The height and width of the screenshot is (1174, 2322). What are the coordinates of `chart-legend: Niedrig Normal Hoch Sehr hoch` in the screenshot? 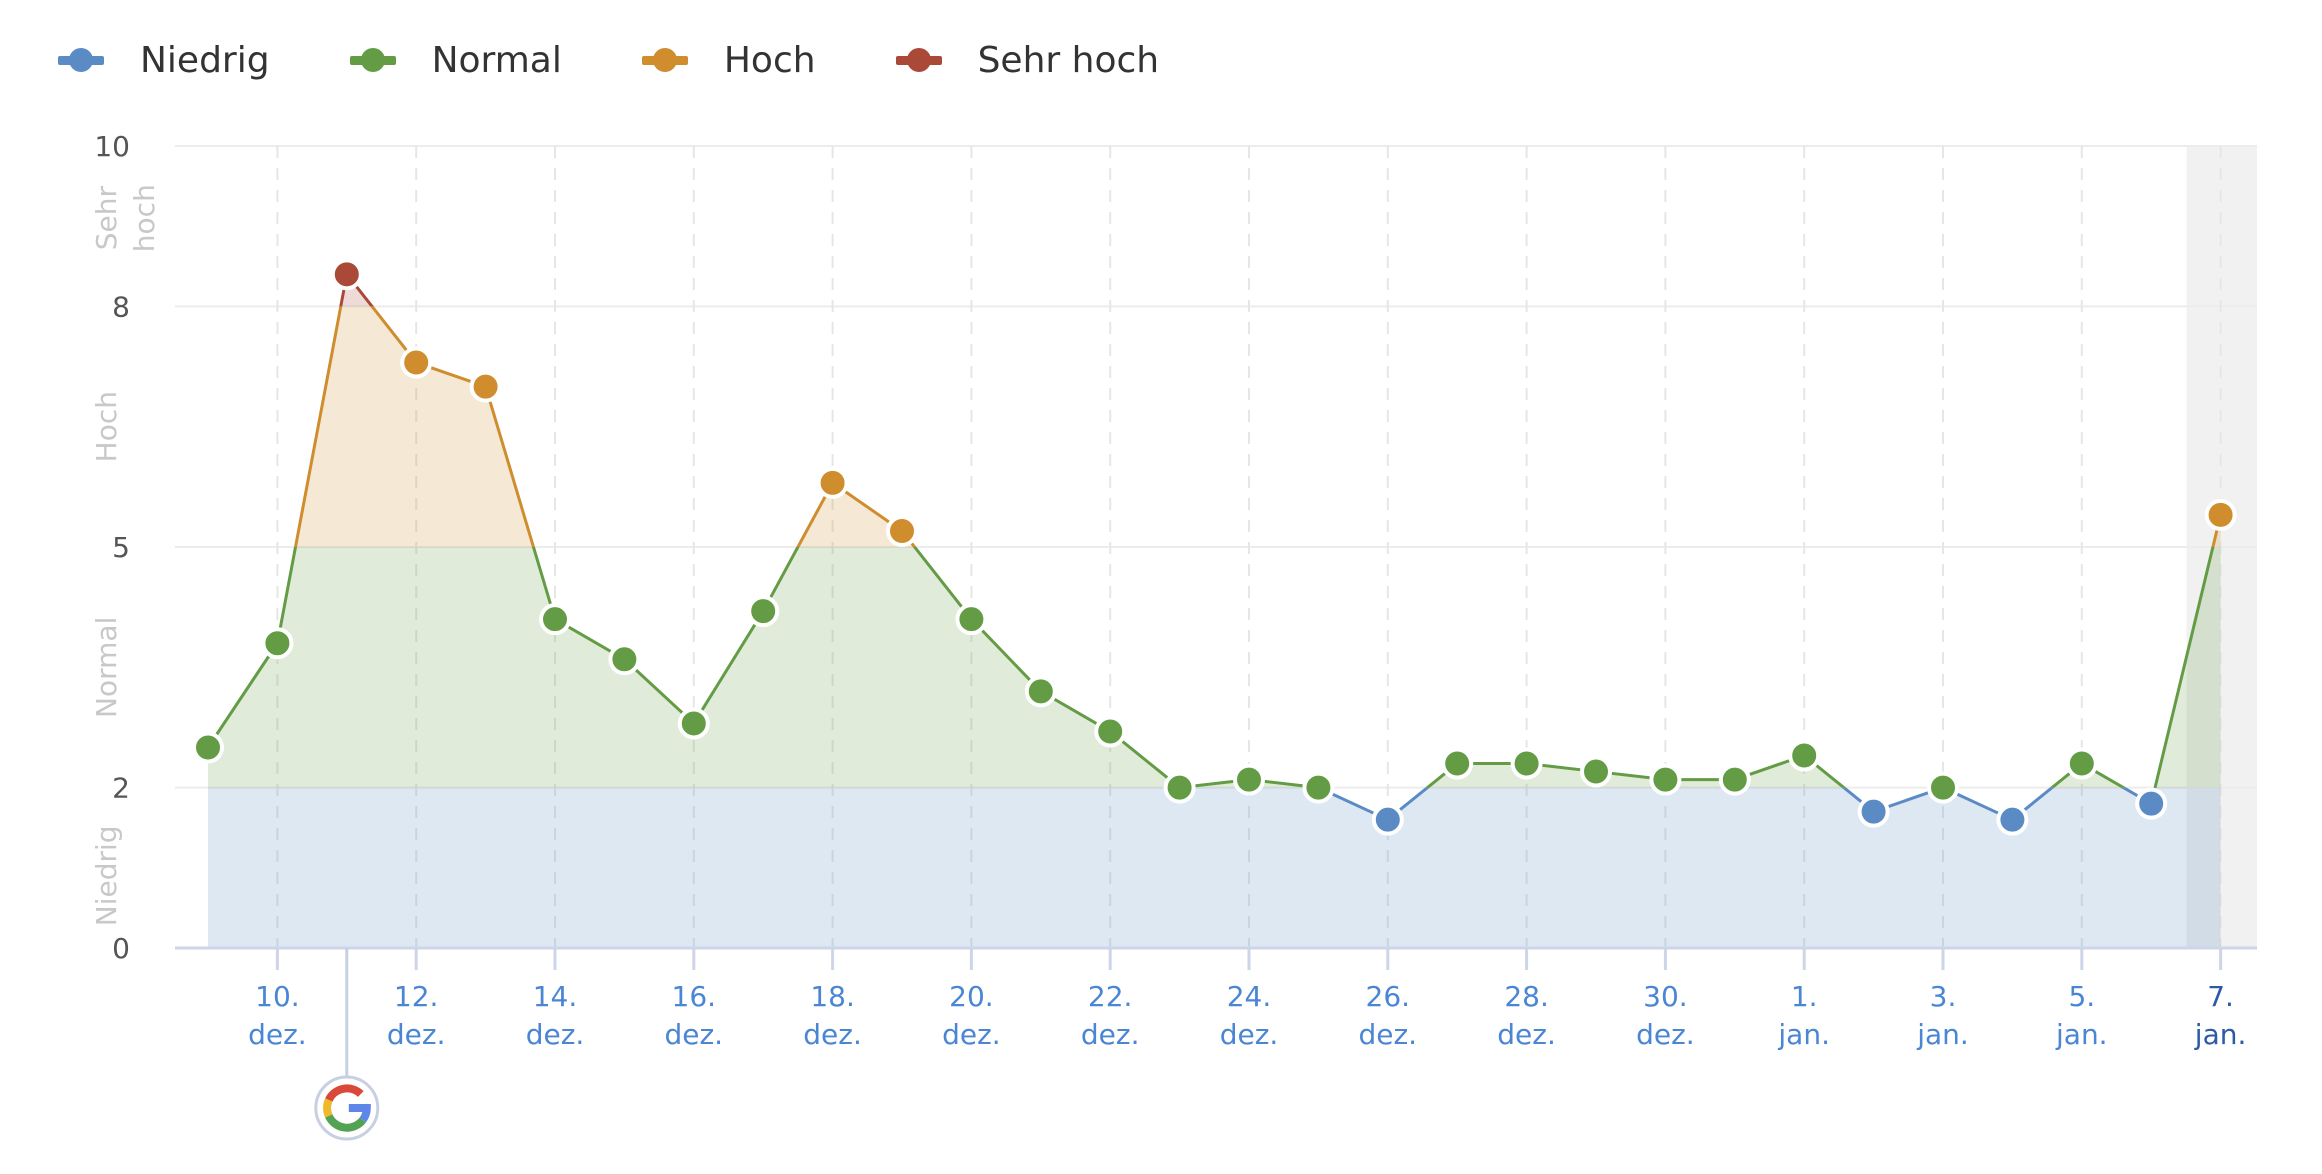 It's located at (648, 60).